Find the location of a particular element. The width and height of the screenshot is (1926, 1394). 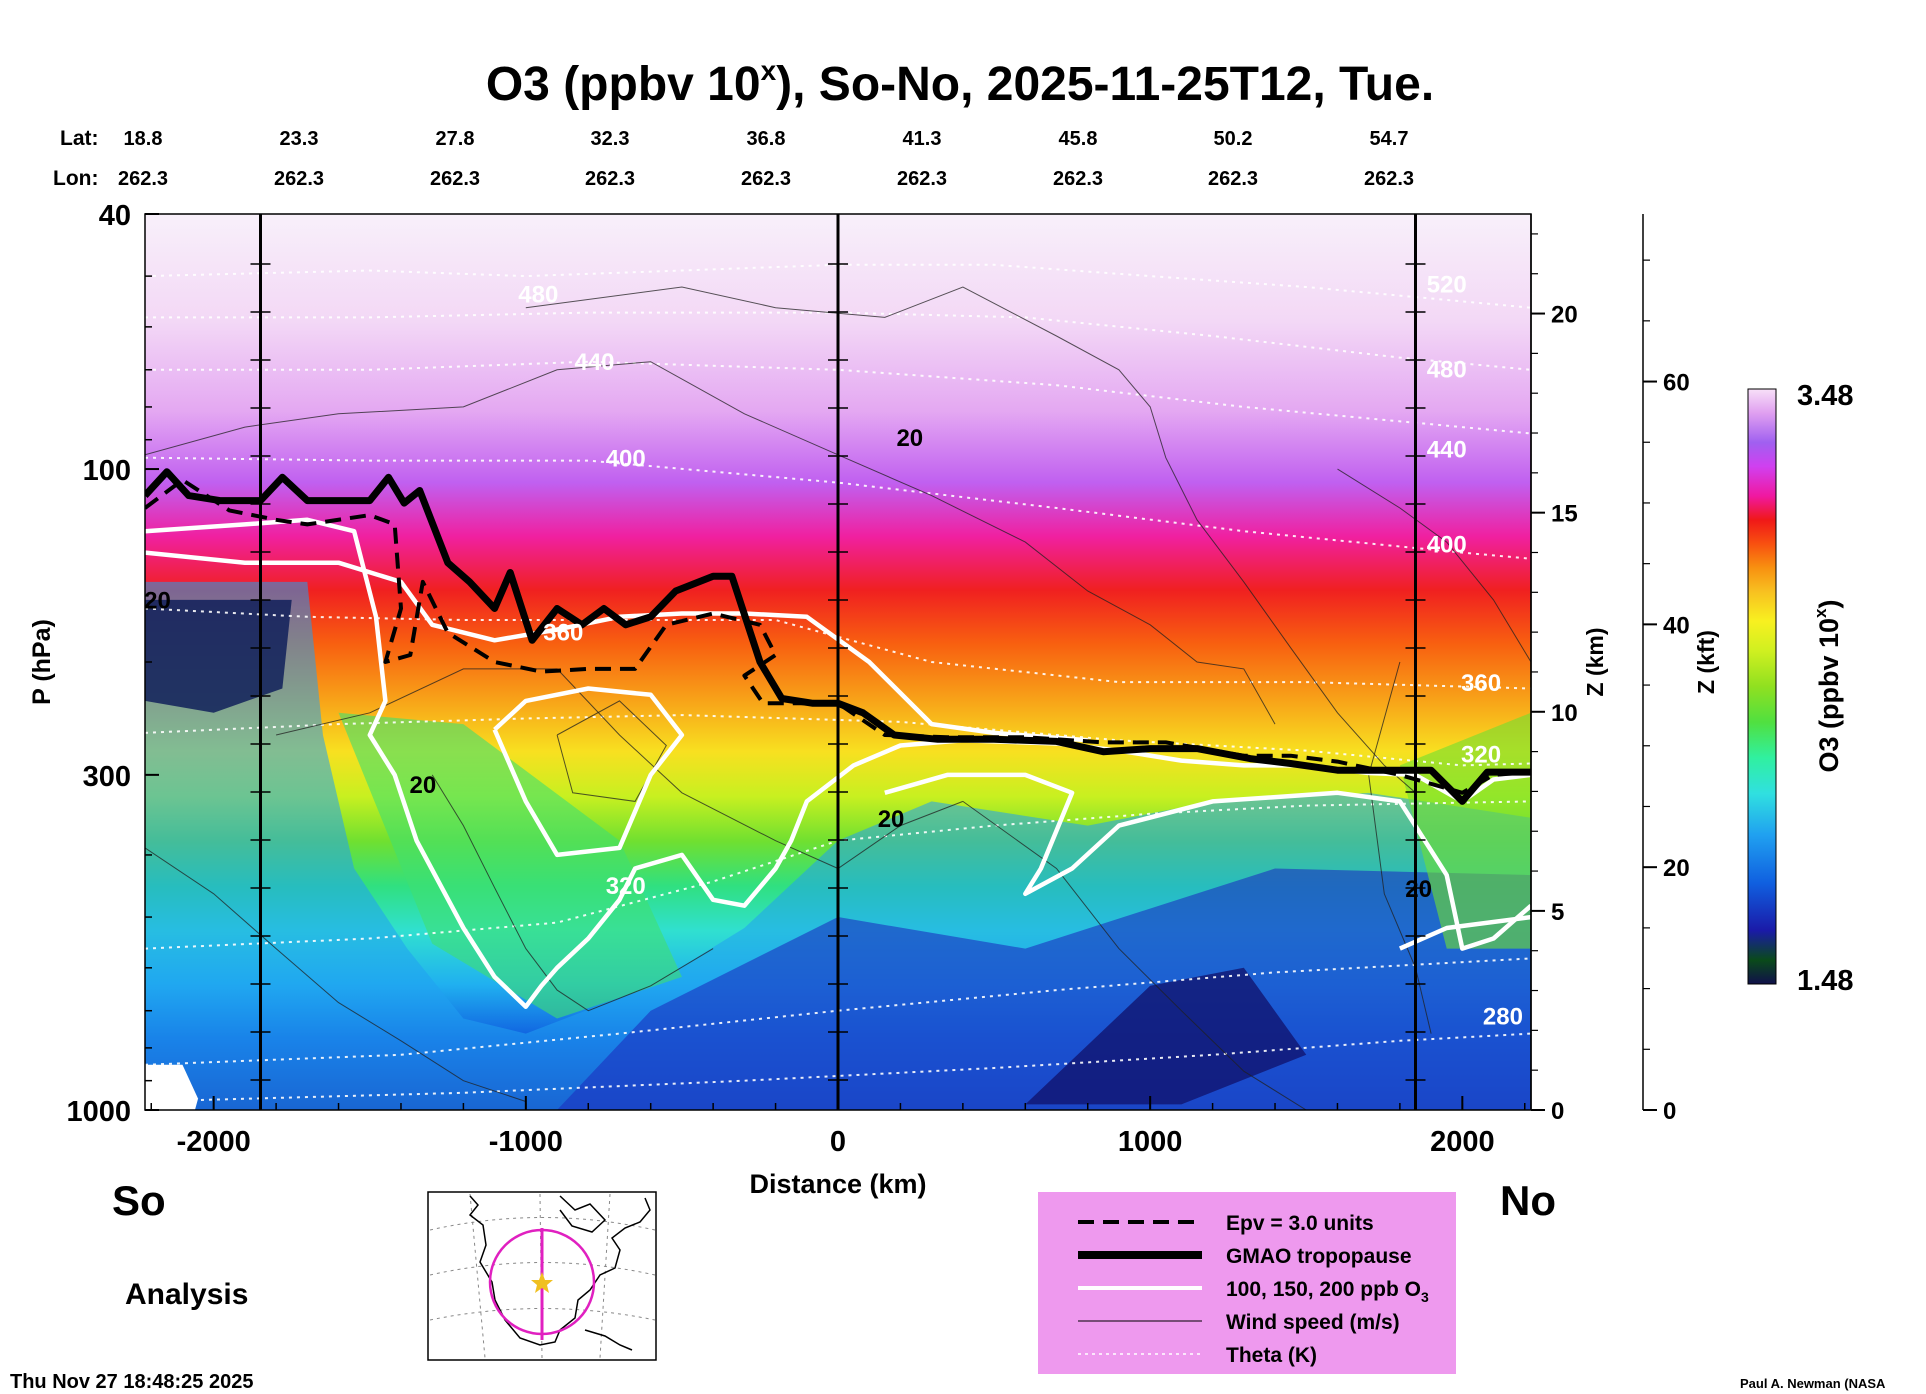

lat-value: 50.2 is located at coordinates (1233, 139).